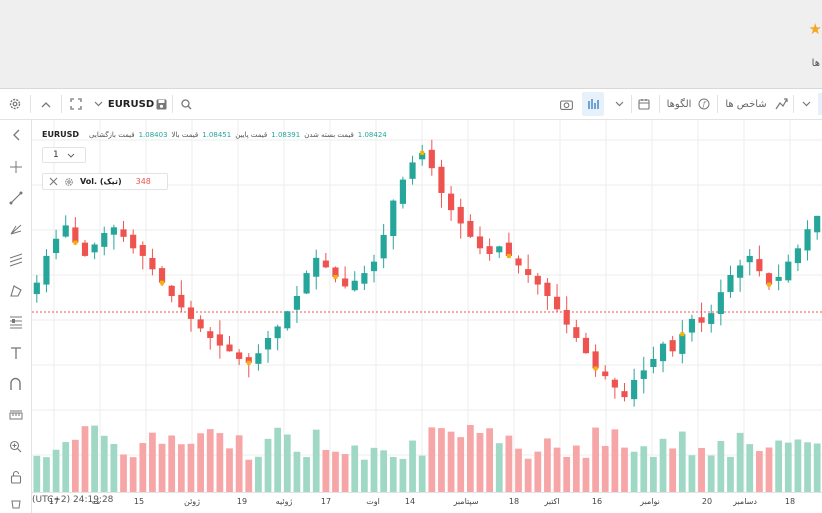 The width and height of the screenshot is (822, 513). Describe the element at coordinates (98, 104) in the screenshot. I see `symbol-dropdown-chevron-icon` at that location.